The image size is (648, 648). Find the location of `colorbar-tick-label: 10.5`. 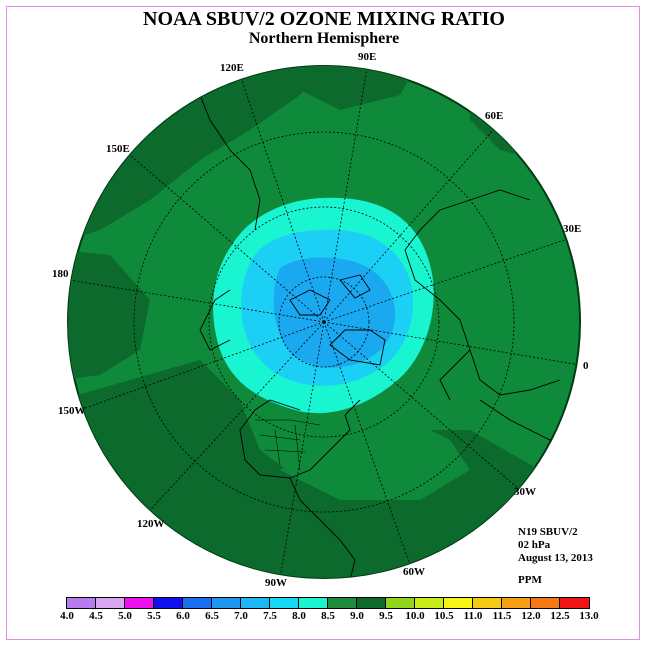

colorbar-tick-label: 10.5 is located at coordinates (444, 616).